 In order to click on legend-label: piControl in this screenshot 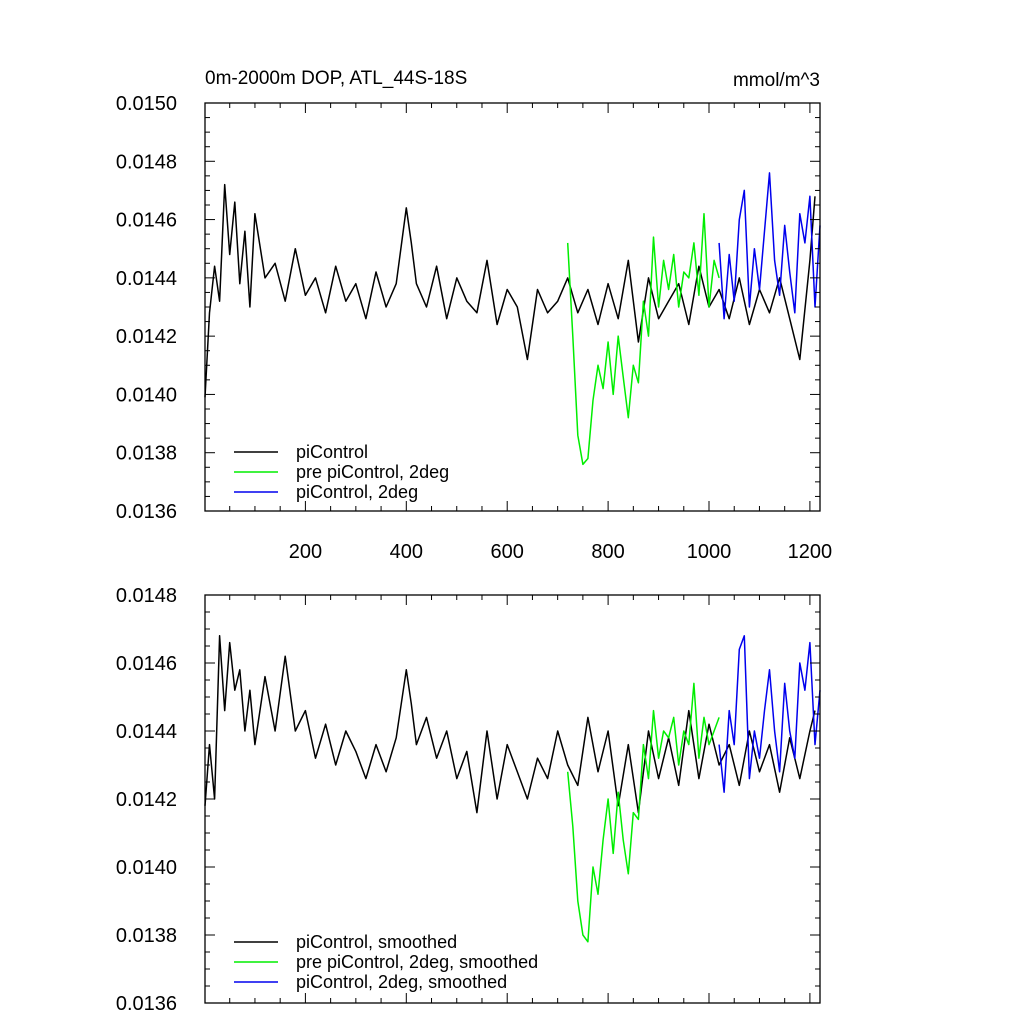, I will do `click(332, 452)`.